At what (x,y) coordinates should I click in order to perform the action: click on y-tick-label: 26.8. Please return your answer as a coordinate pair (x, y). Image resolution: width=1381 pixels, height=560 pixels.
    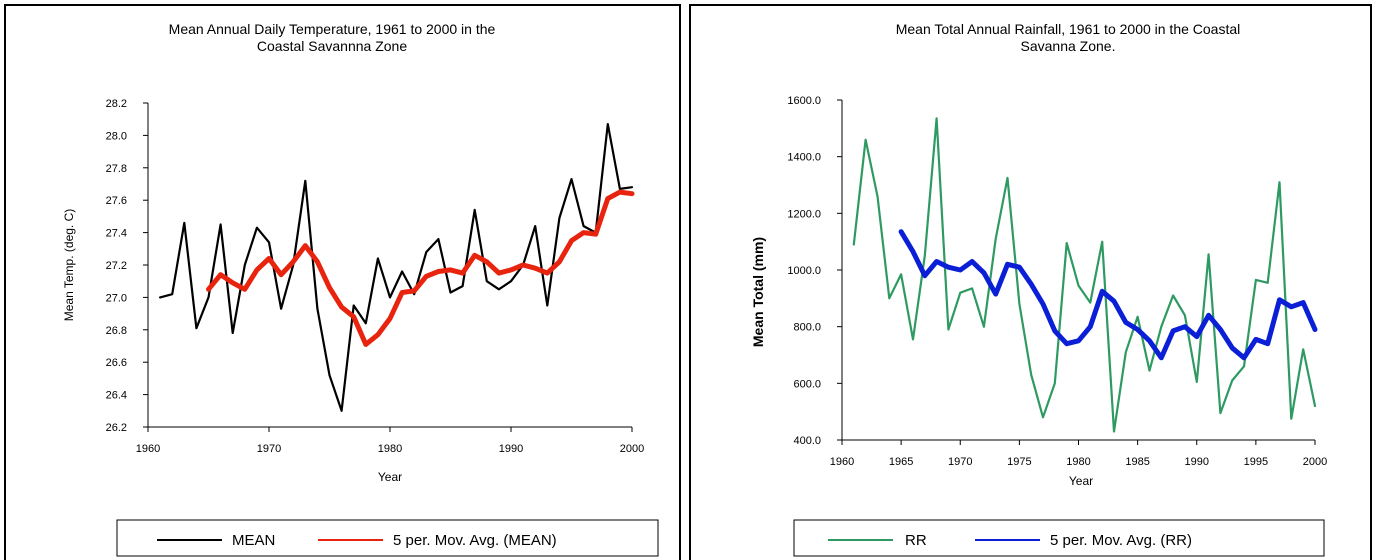
    Looking at the image, I should click on (116, 331).